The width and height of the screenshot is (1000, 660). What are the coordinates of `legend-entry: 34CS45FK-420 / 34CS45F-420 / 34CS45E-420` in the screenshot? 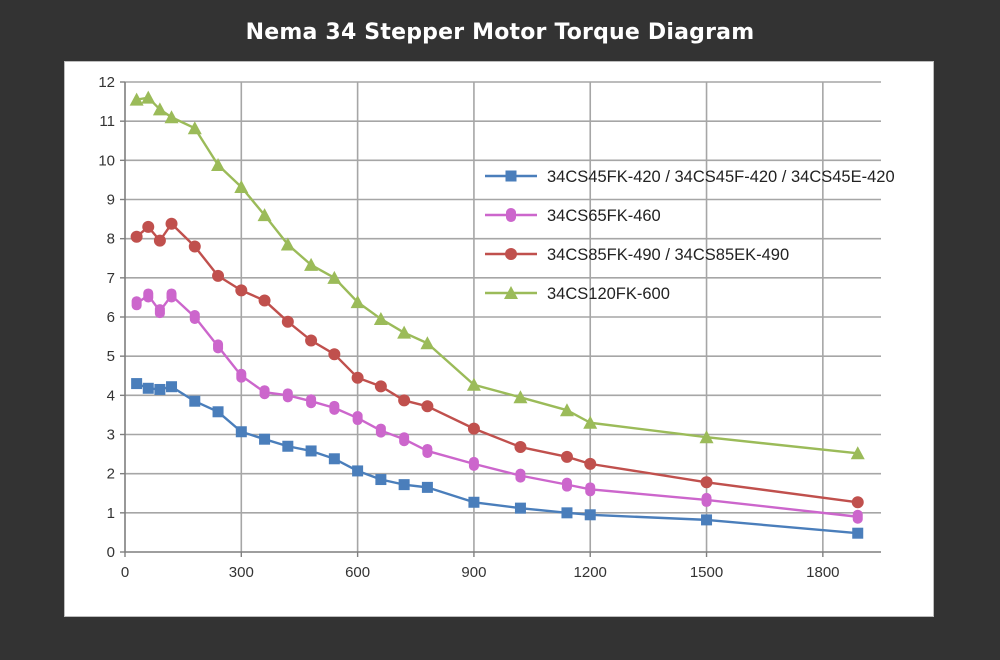 It's located at (690, 177).